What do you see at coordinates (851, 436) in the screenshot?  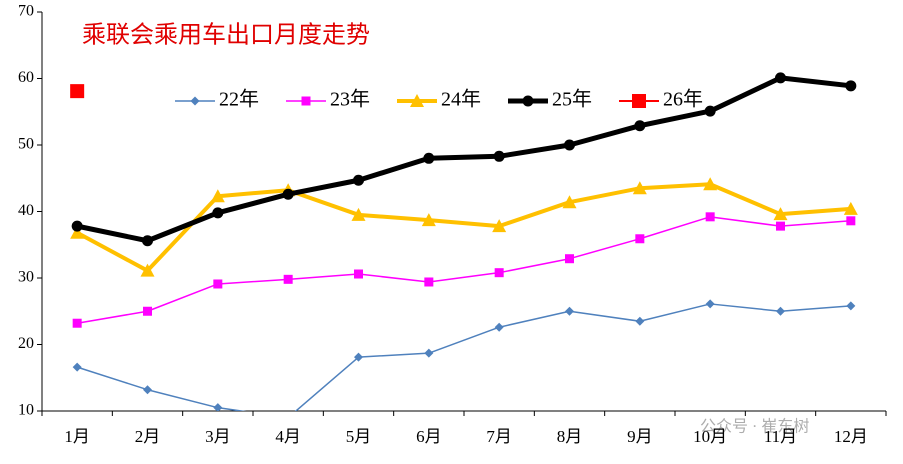 I see `x-tick-label: 12月` at bounding box center [851, 436].